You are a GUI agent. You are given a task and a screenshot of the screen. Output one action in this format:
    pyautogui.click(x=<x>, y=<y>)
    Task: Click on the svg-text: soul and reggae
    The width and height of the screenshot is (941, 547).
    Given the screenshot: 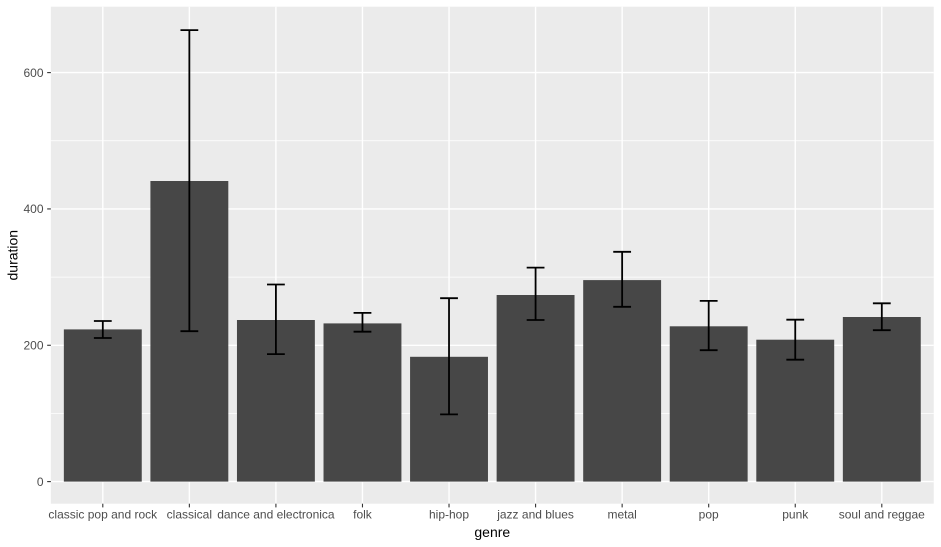 What is the action you would take?
    pyautogui.click(x=882, y=515)
    